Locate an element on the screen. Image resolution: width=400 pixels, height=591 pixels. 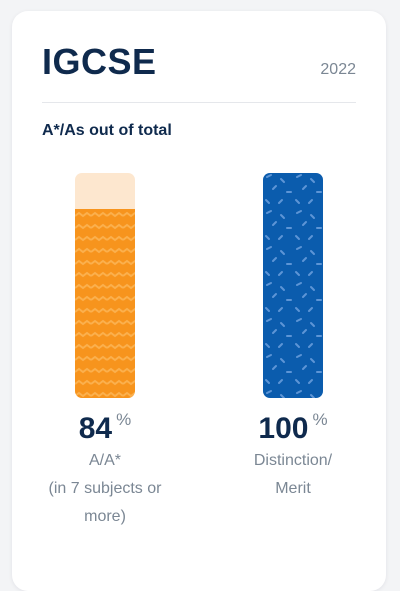
stat-label-line: Merit is located at coordinates (293, 488).